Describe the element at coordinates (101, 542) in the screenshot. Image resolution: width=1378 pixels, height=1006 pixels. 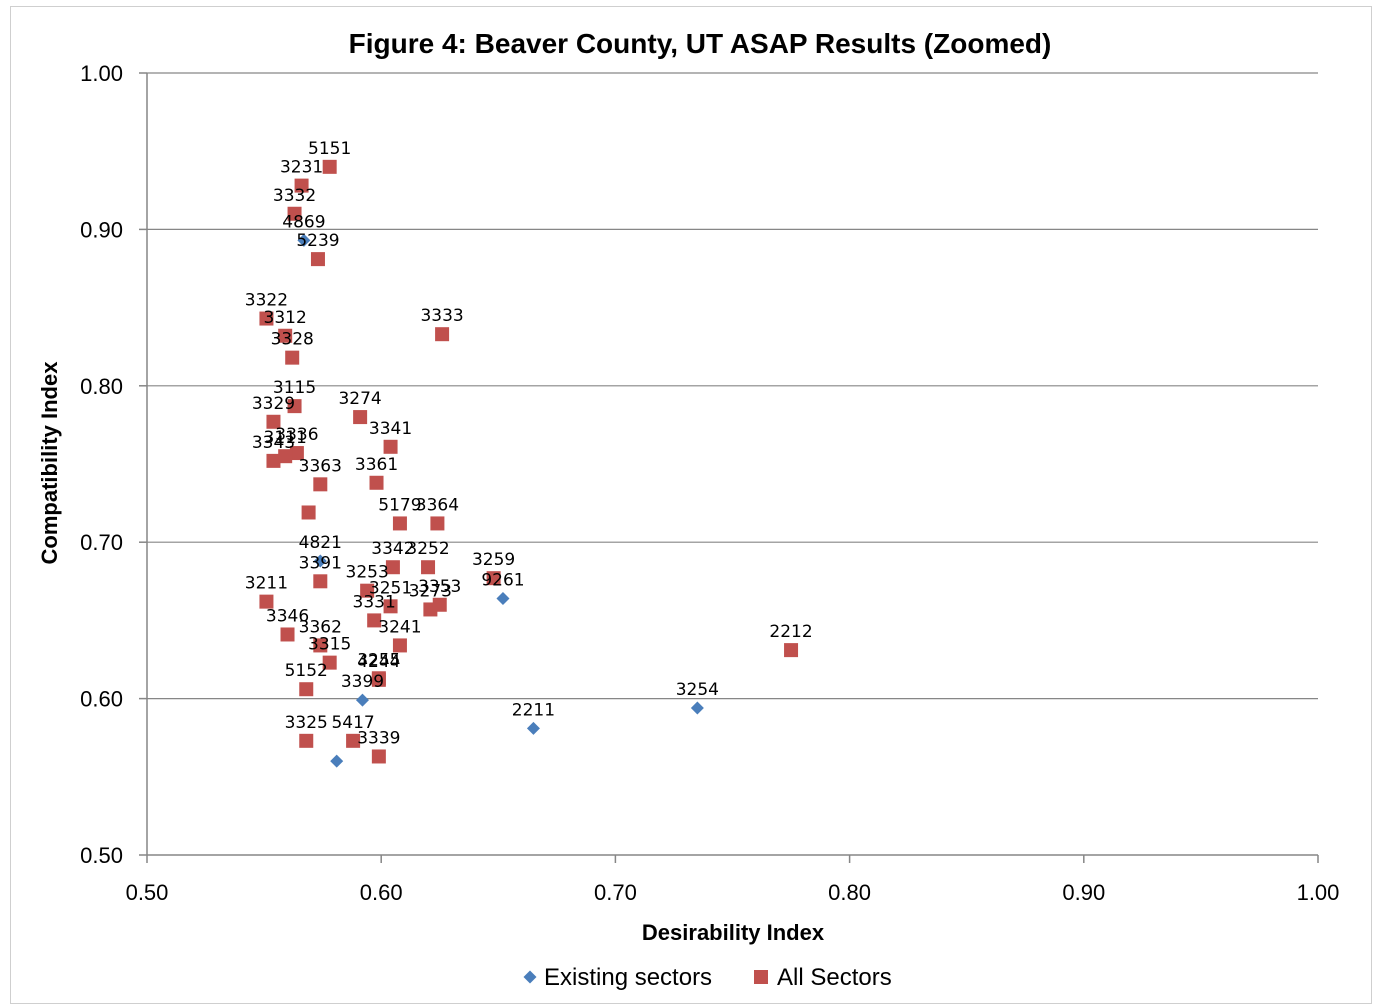
I see `y-tick-label: 0.70` at that location.